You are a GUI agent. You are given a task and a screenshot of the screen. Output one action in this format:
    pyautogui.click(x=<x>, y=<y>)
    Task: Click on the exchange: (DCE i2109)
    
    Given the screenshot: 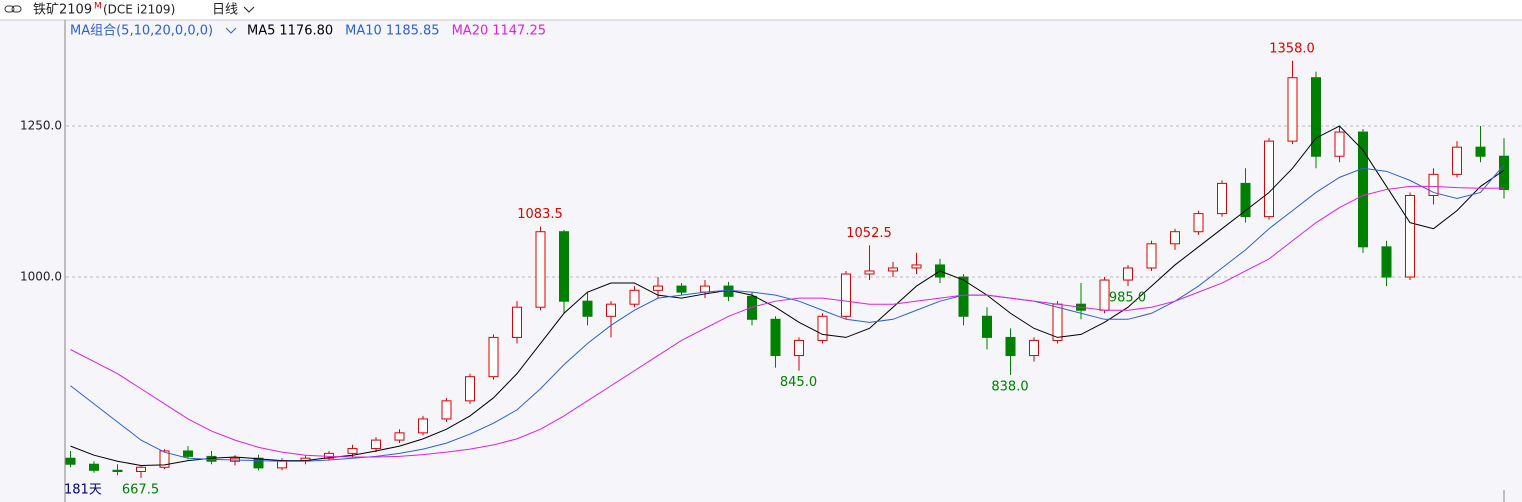 What is the action you would take?
    pyautogui.click(x=139, y=10)
    